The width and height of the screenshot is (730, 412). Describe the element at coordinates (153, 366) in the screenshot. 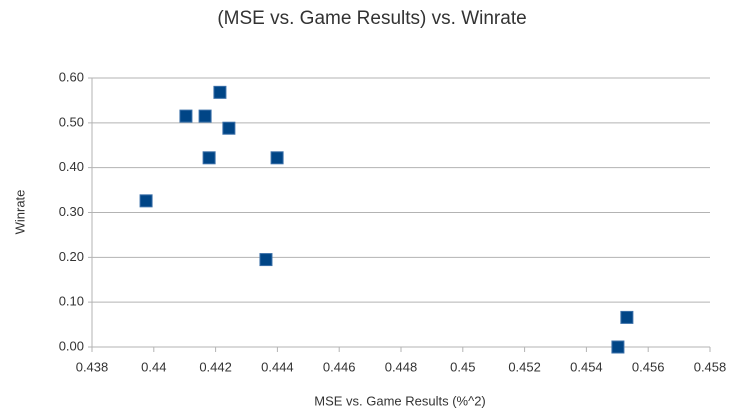

I see `x-tick-label: 0.44` at that location.